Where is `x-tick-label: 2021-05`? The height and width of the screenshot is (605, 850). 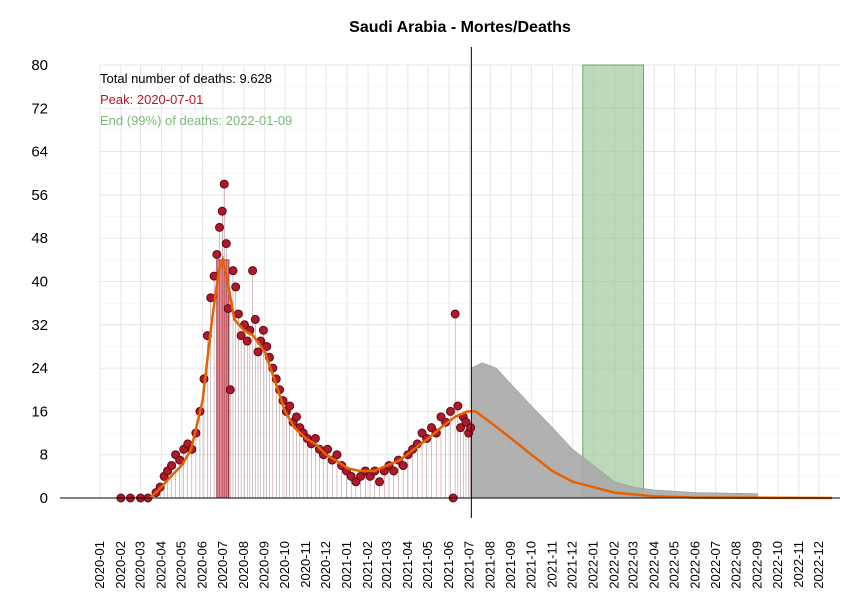
x-tick-label: 2021-05 is located at coordinates (427, 565).